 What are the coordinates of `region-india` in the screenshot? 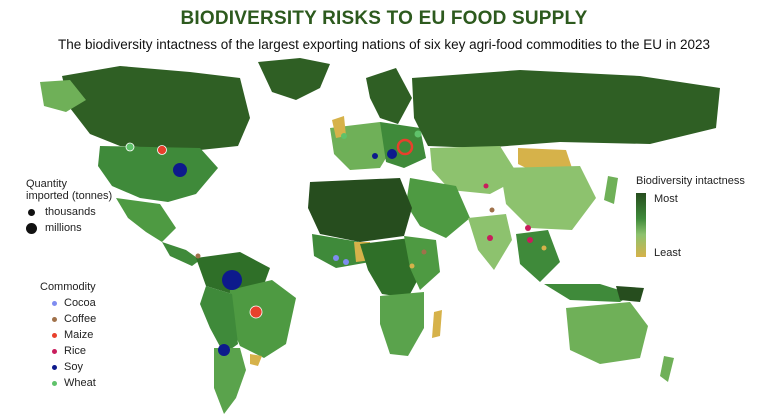 It's located at (490, 242).